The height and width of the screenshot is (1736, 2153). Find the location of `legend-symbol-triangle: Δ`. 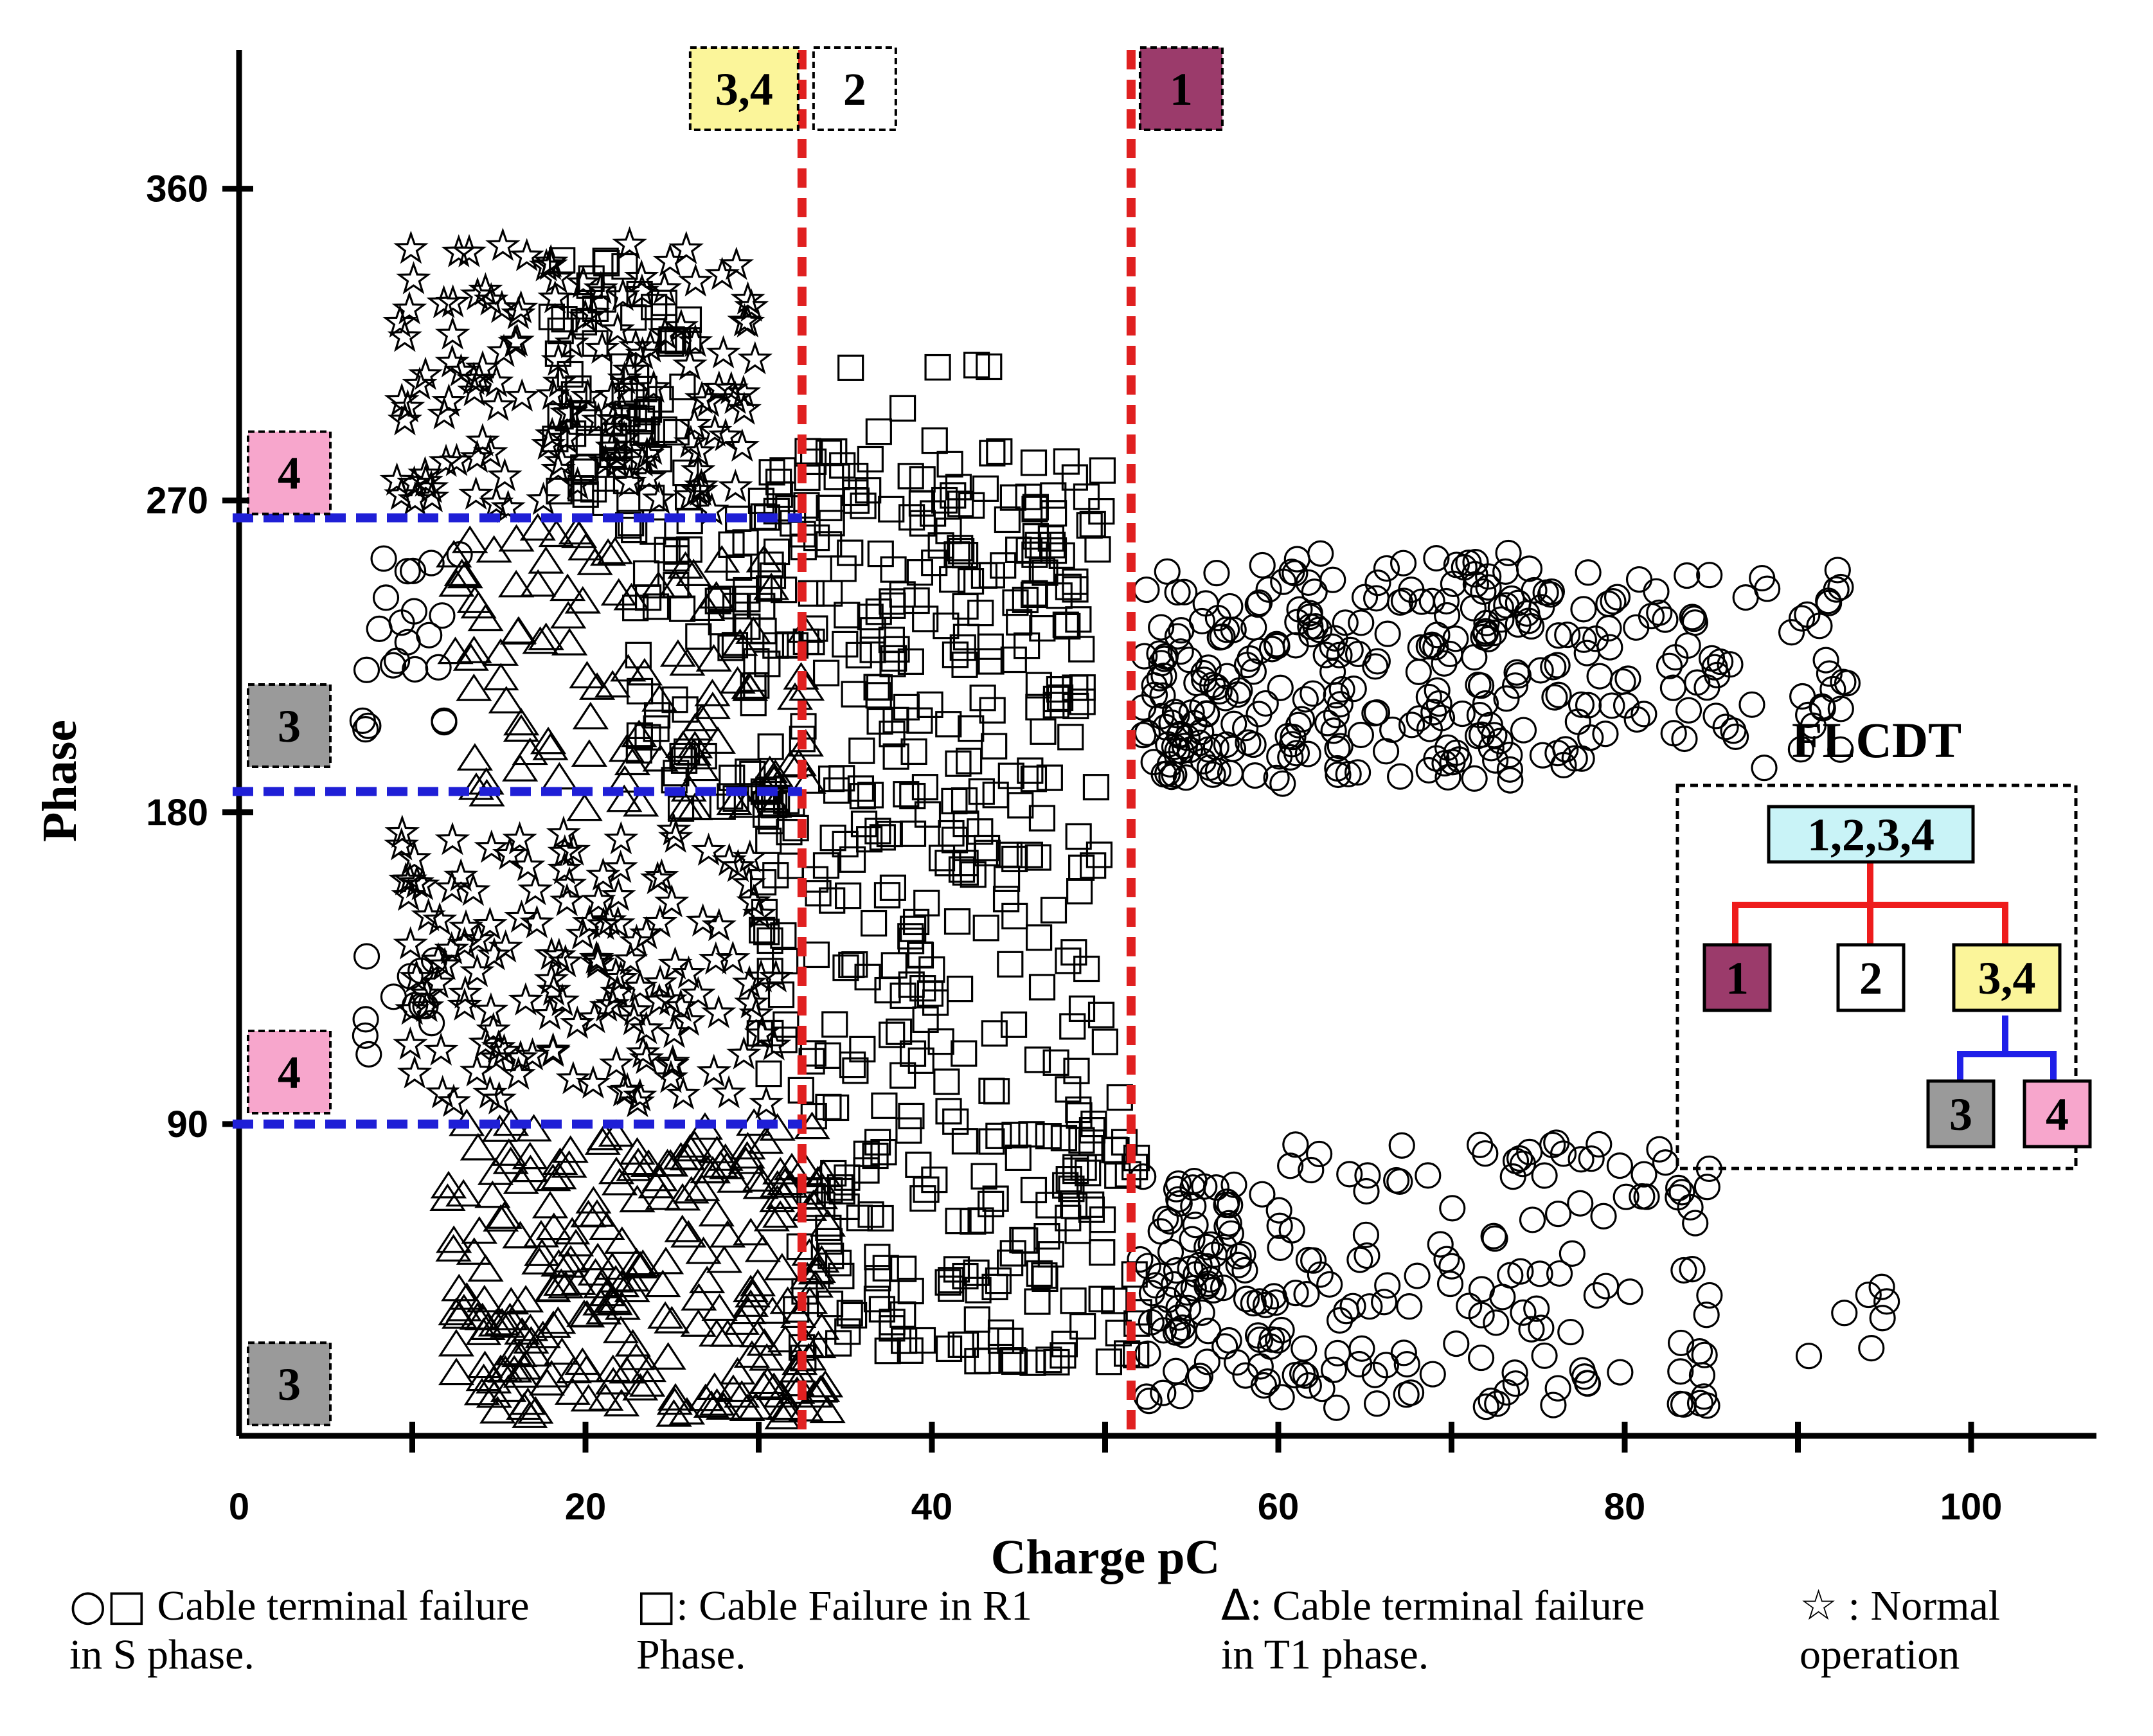

legend-symbol-triangle: Δ is located at coordinates (1236, 1605).